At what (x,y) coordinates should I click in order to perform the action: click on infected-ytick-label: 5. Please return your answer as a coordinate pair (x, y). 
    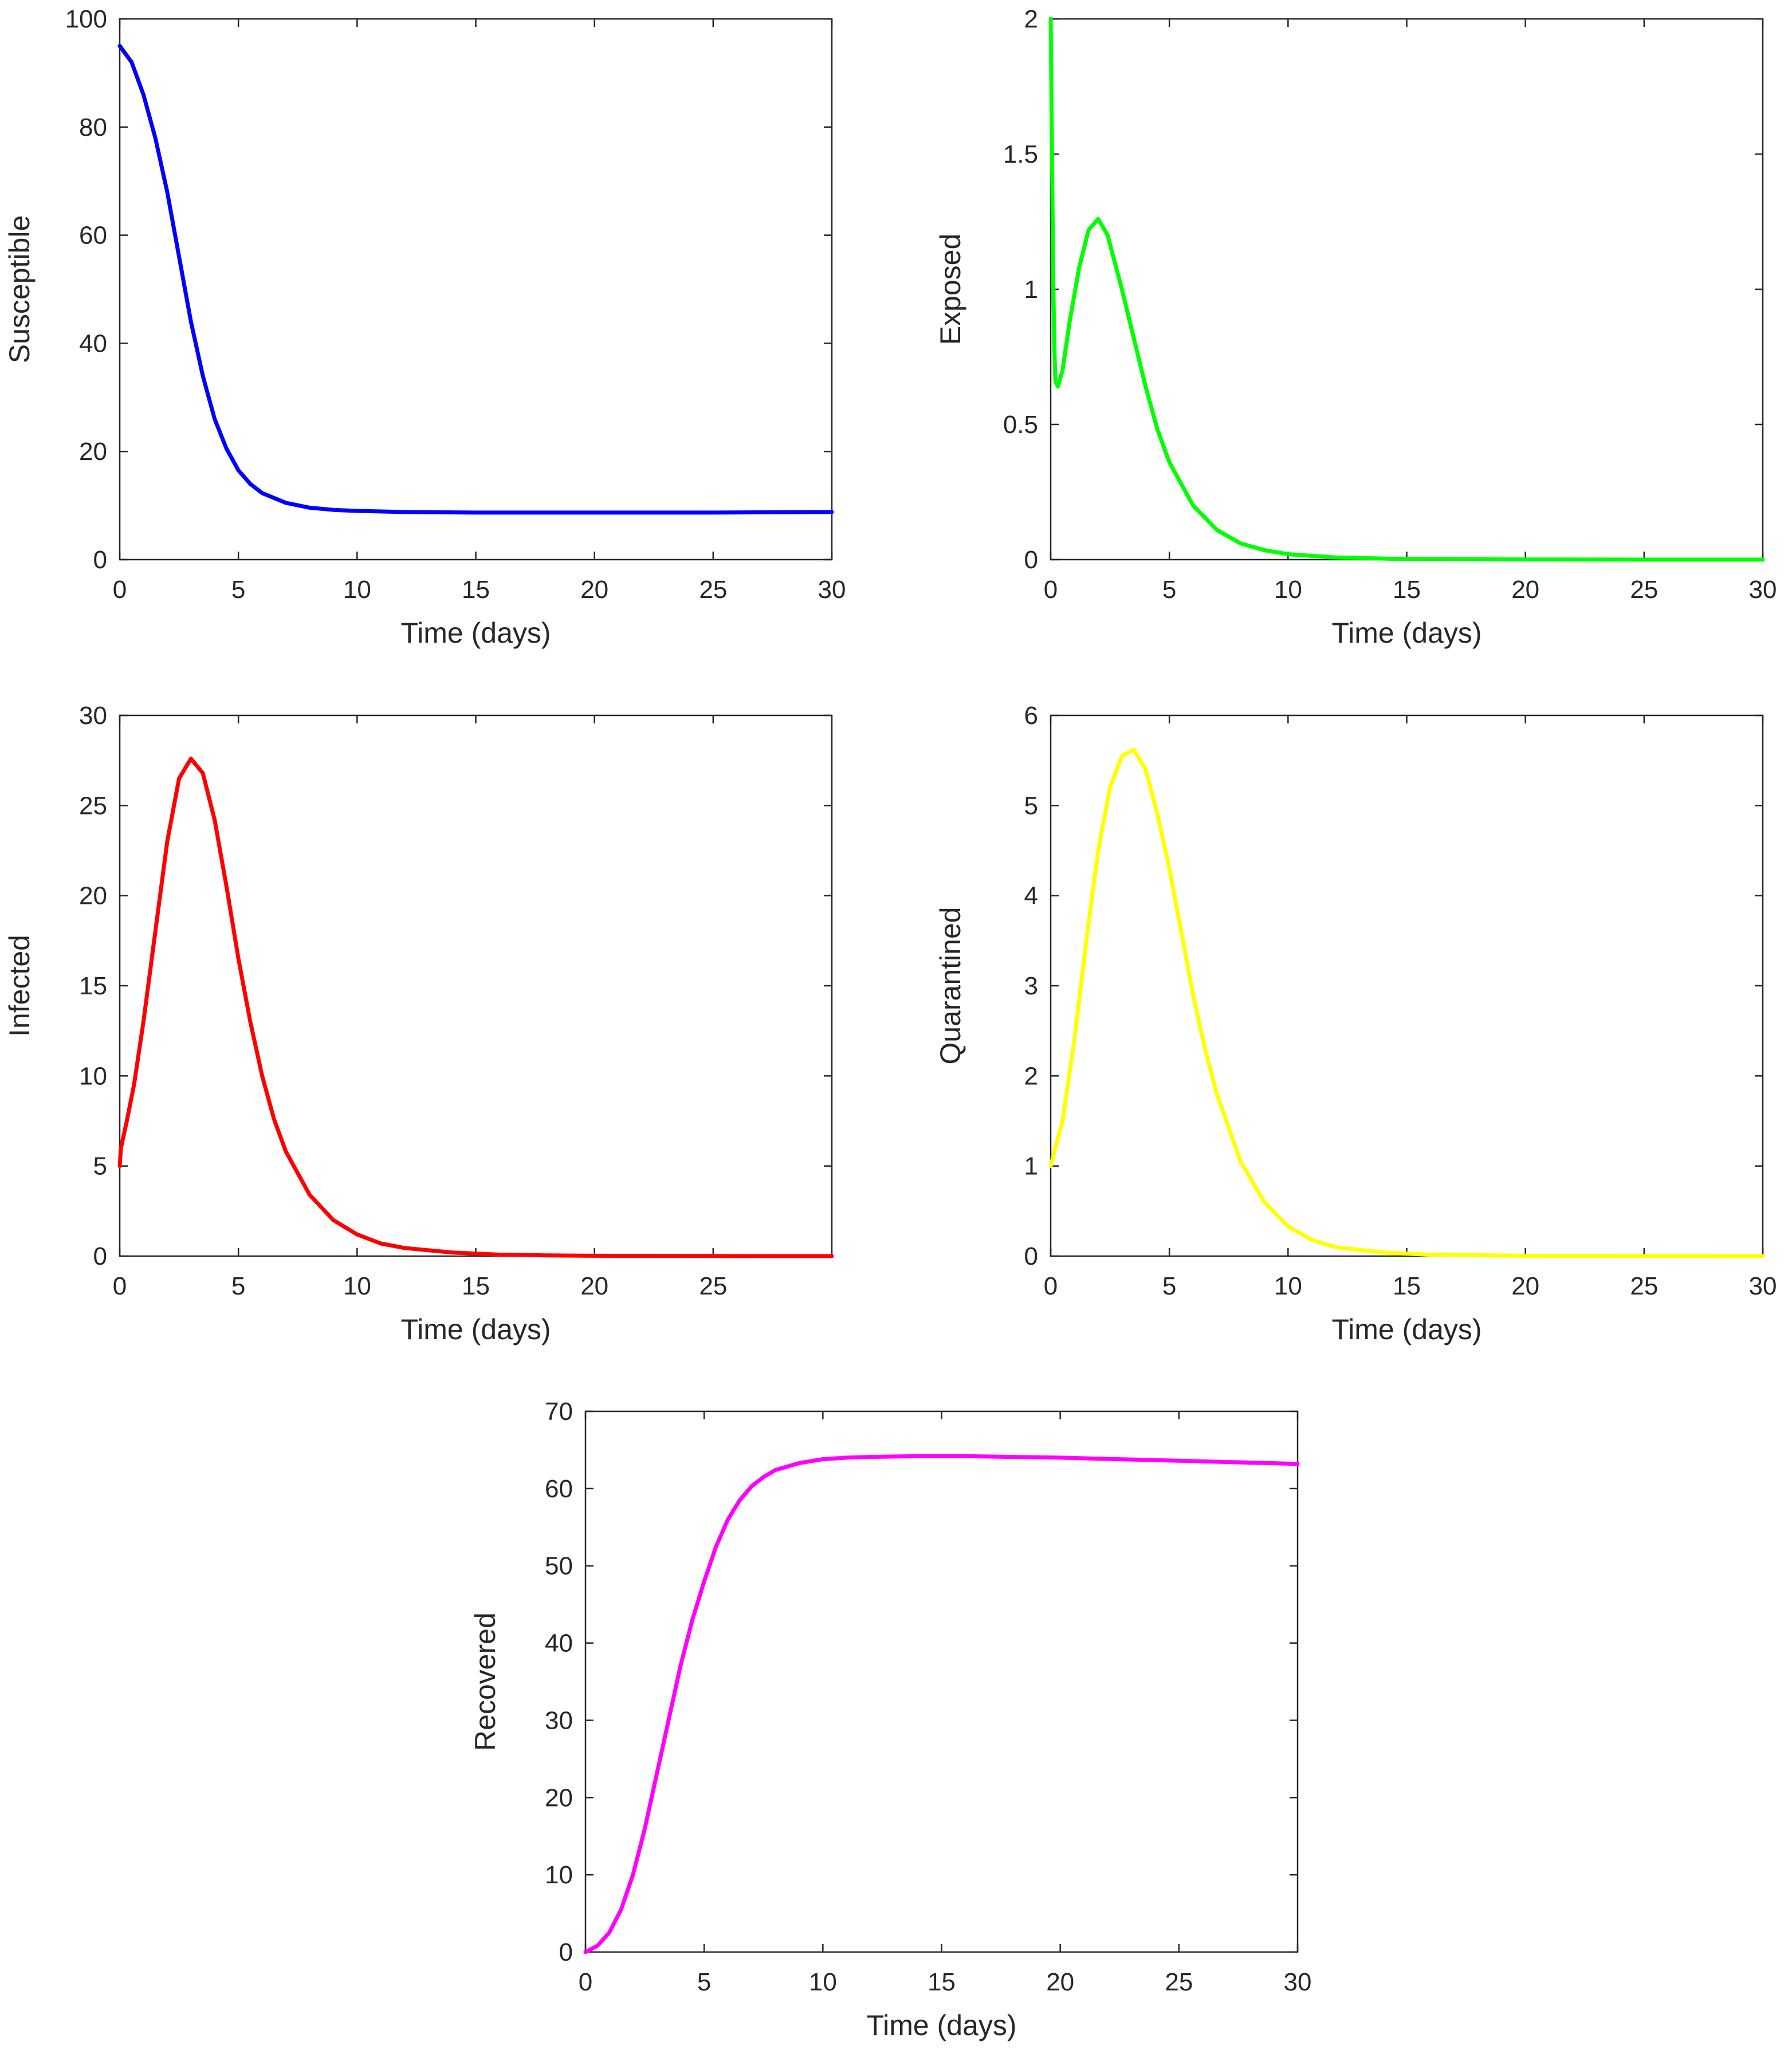
    Looking at the image, I should click on (100, 1166).